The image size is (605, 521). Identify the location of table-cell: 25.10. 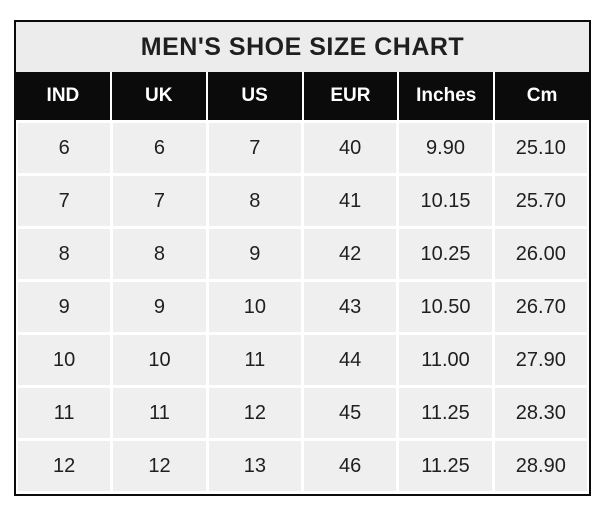
(540, 148).